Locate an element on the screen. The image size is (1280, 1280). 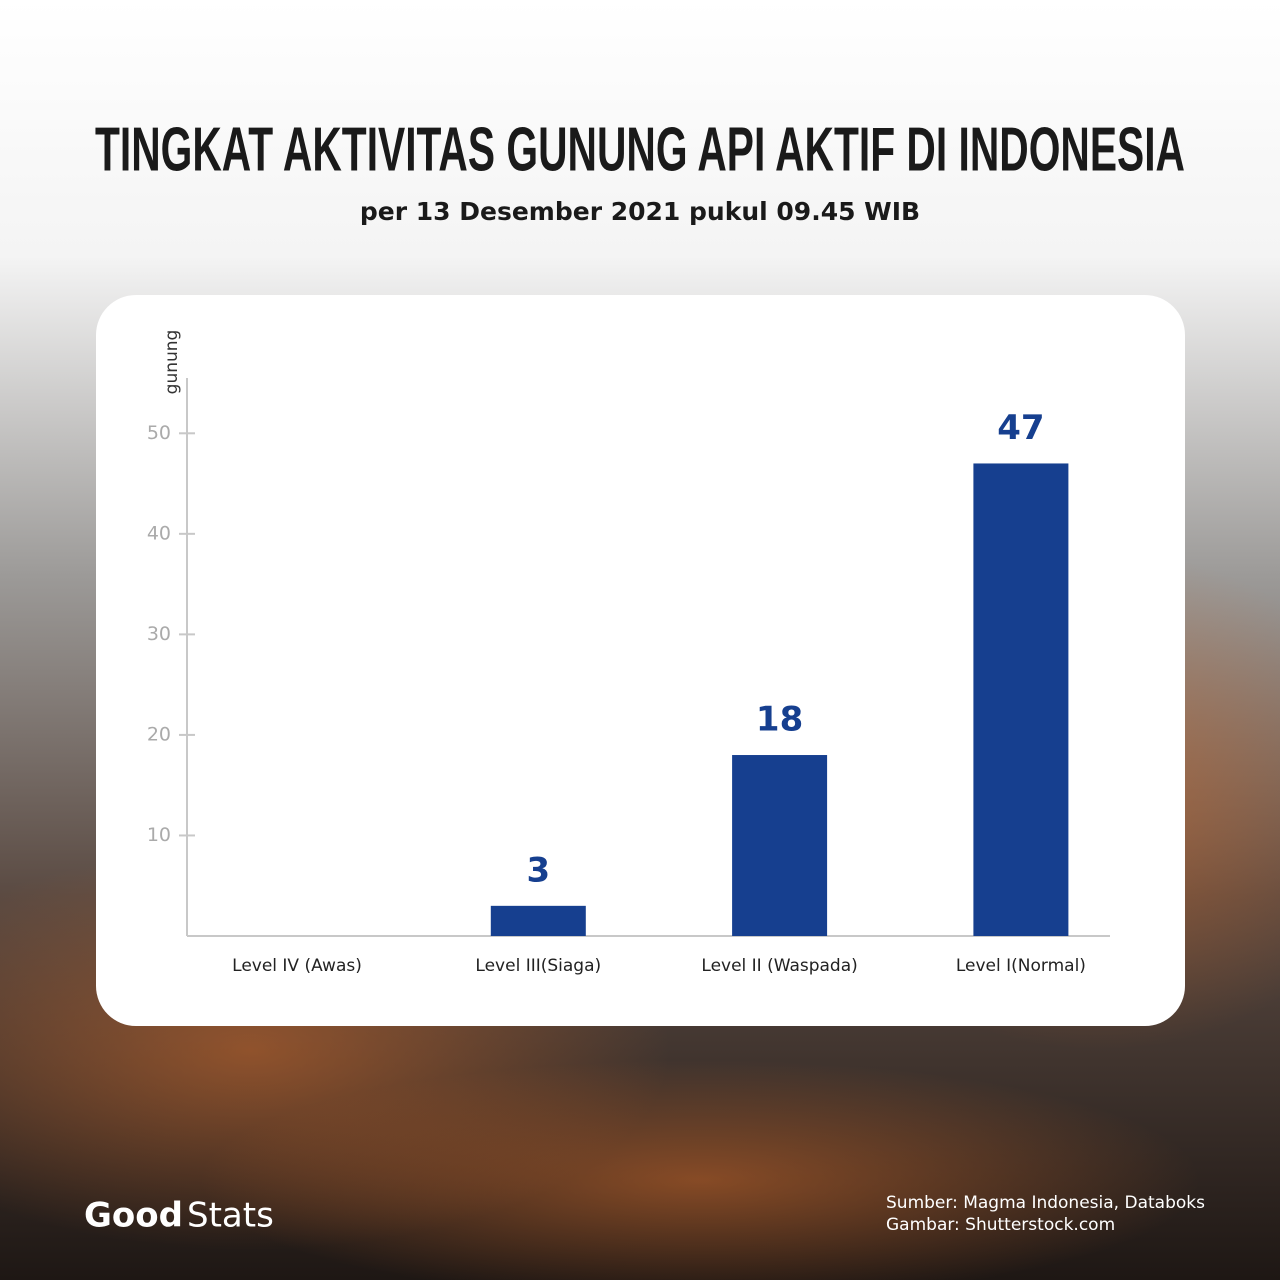
y-axis-label: gunung is located at coordinates (172, 362).